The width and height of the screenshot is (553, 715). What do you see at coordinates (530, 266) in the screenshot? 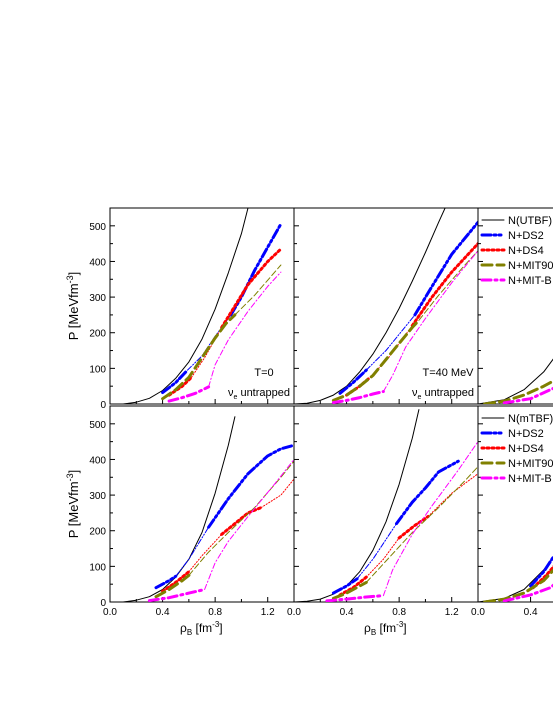
I see `legend-label: N+MIT90` at bounding box center [530, 266].